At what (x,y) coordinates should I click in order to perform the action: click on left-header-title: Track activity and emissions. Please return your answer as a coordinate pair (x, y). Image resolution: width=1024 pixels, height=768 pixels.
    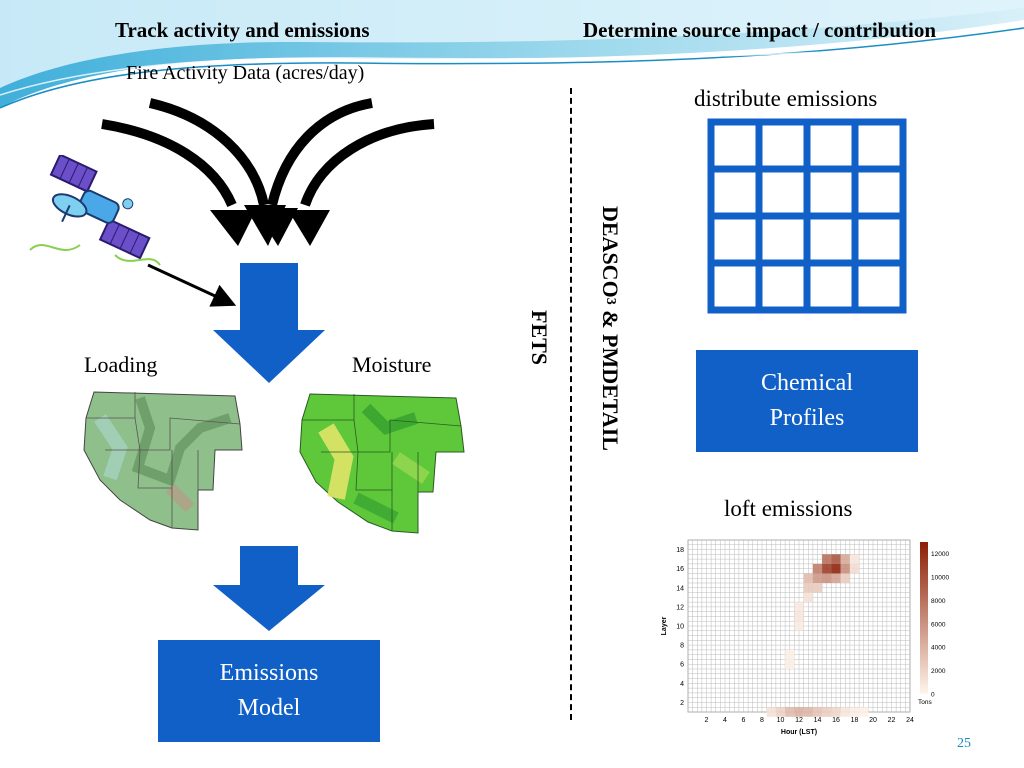
    Looking at the image, I should click on (242, 30).